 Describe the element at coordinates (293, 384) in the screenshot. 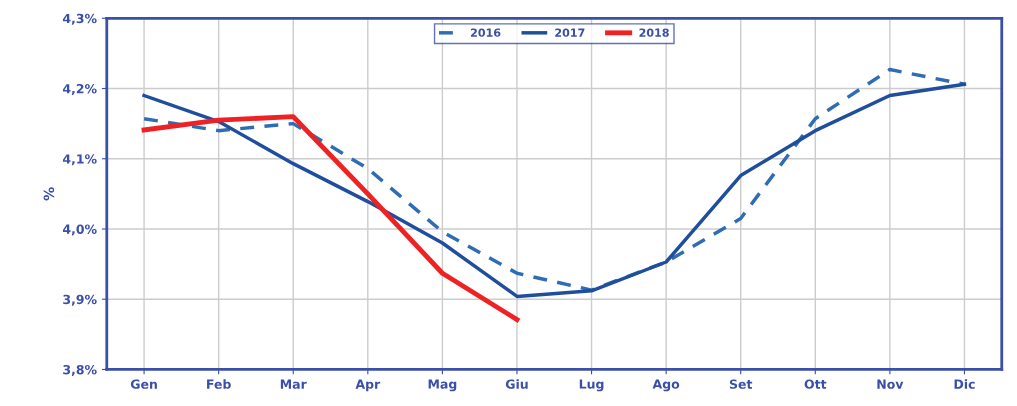

I see `x-tick-label: Mar` at that location.